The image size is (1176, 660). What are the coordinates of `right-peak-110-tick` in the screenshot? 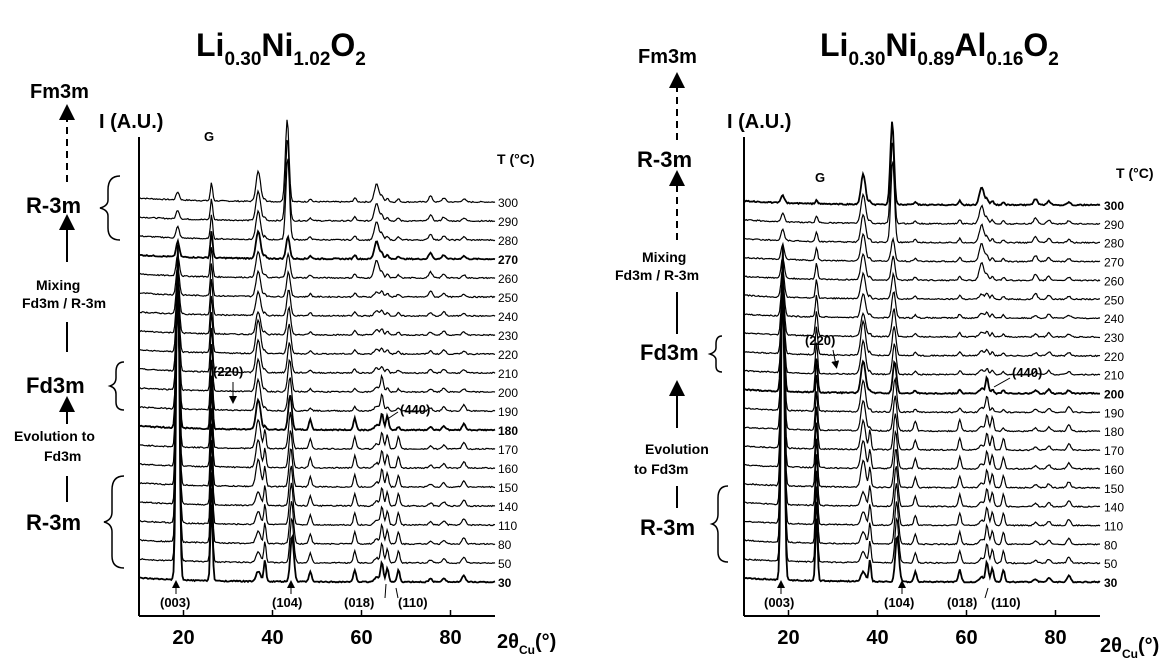 It's located at (986, 593).